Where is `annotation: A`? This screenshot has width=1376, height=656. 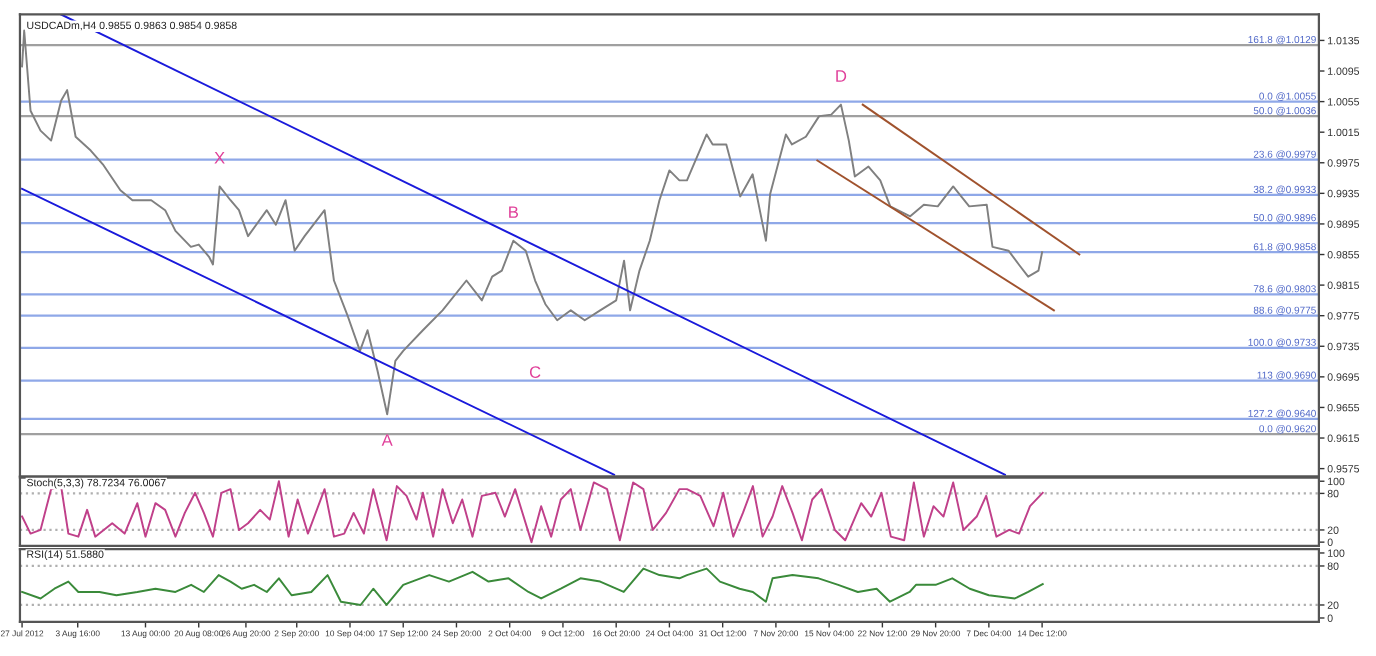 annotation: A is located at coordinates (387, 440).